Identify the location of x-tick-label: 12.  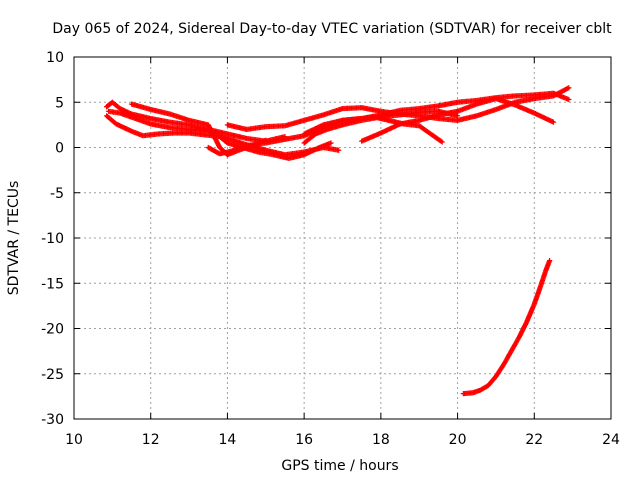
(151, 440).